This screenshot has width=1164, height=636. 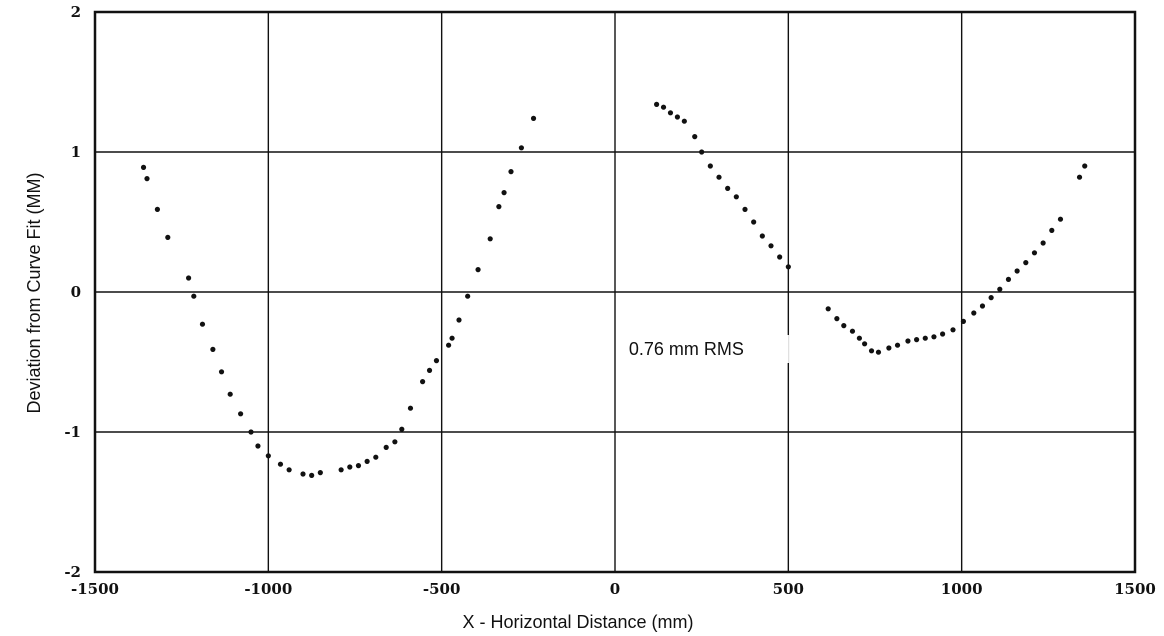 What do you see at coordinates (686, 349) in the screenshot?
I see `rms-annotation: 0.76 mm RMS` at bounding box center [686, 349].